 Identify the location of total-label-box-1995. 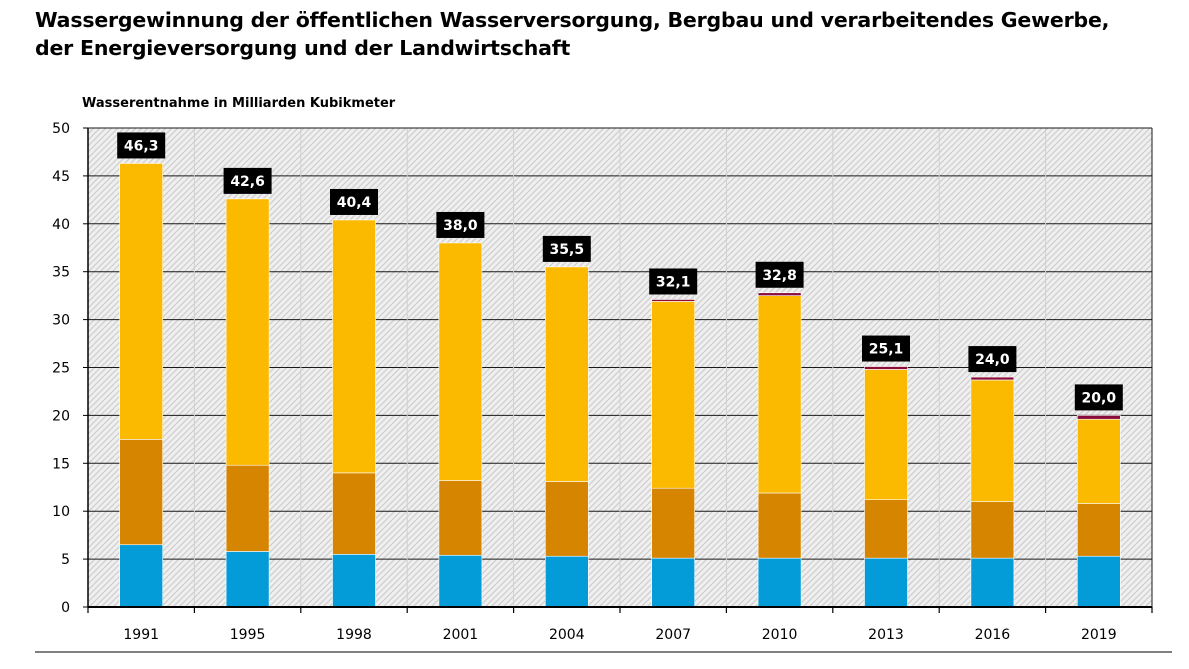
(247, 180).